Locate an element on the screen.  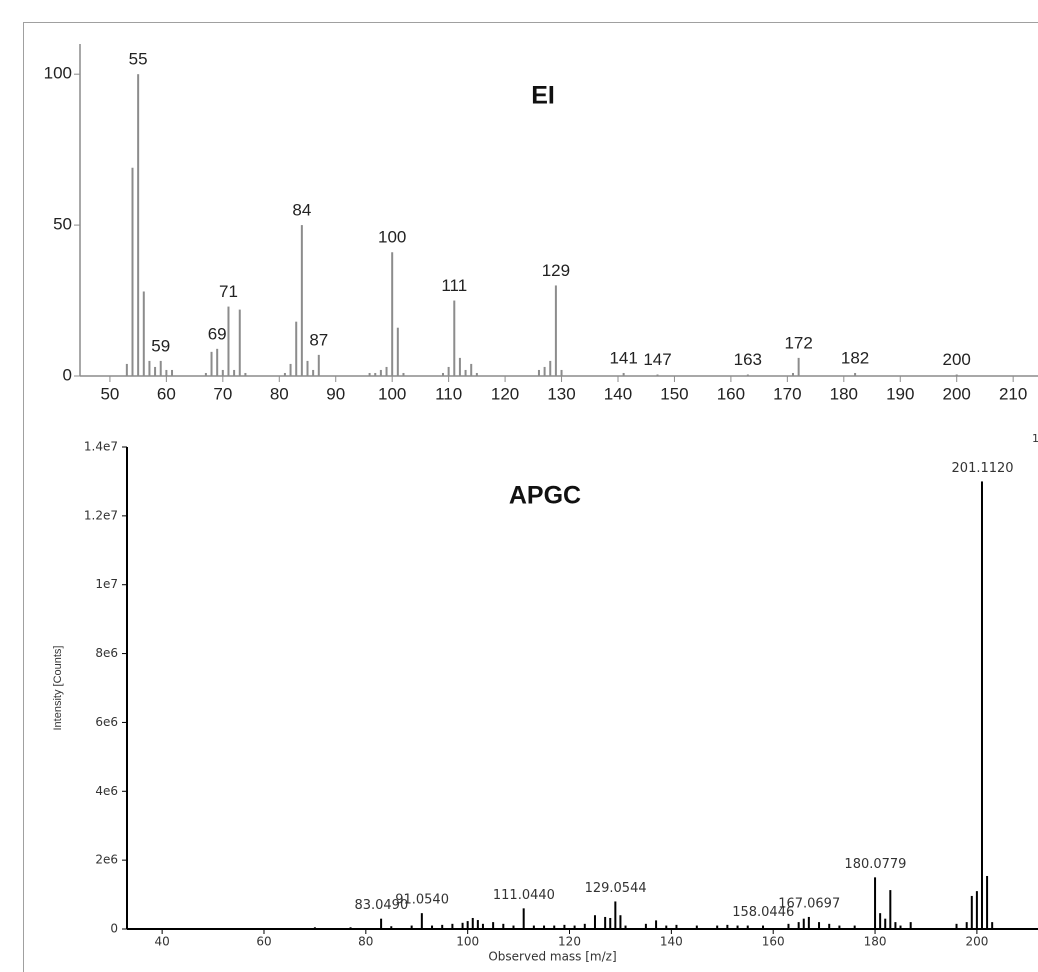
x-tick-label: 90 is located at coordinates (335, 393).